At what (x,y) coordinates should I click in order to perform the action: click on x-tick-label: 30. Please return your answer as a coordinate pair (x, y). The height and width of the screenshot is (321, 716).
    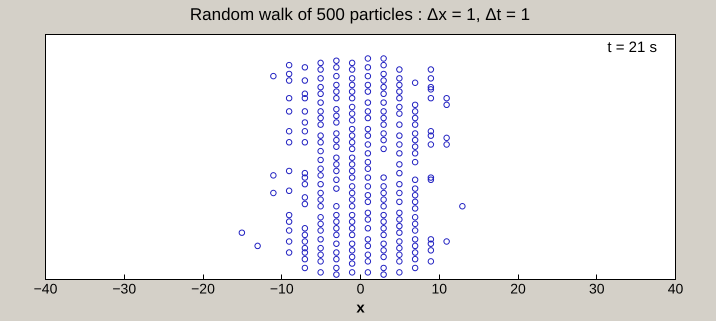
    Looking at the image, I should click on (596, 288).